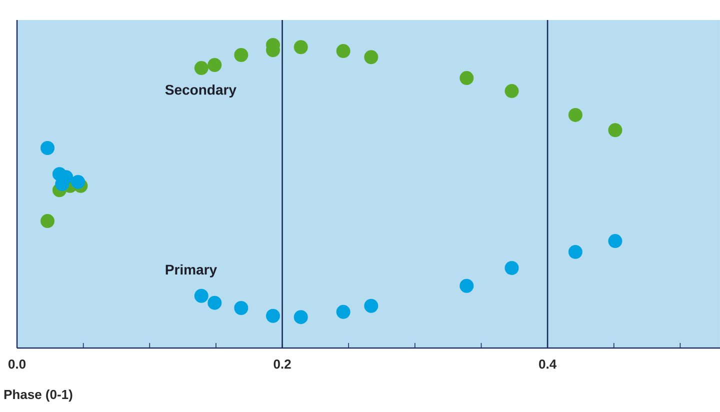 The width and height of the screenshot is (720, 412). What do you see at coordinates (548, 364) in the screenshot?
I see `x-tick-label: 0.4` at bounding box center [548, 364].